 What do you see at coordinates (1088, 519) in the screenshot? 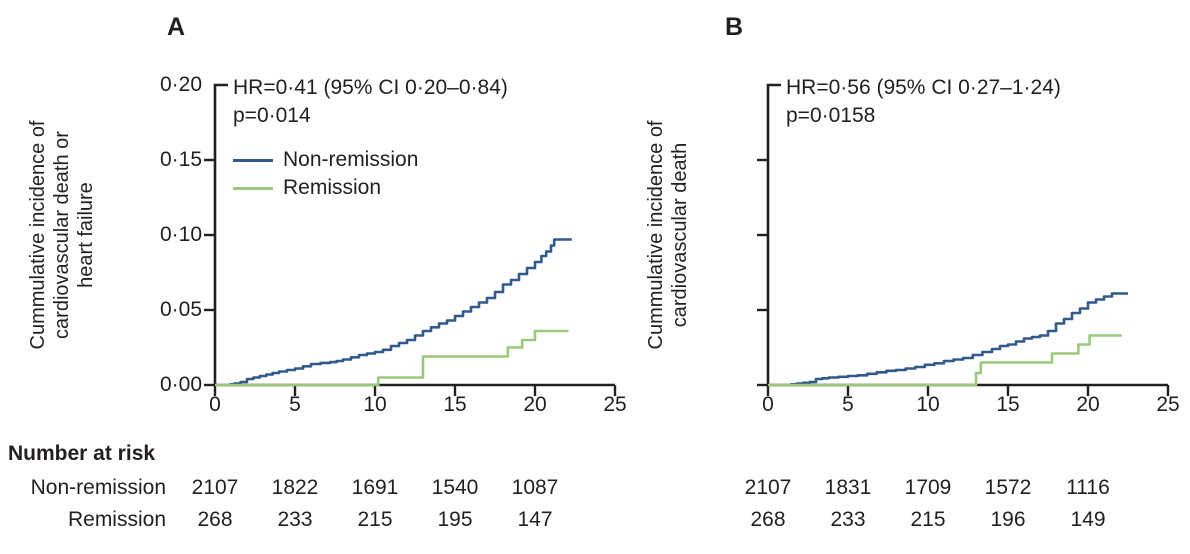
I see `number-at-risk-value: 149` at bounding box center [1088, 519].